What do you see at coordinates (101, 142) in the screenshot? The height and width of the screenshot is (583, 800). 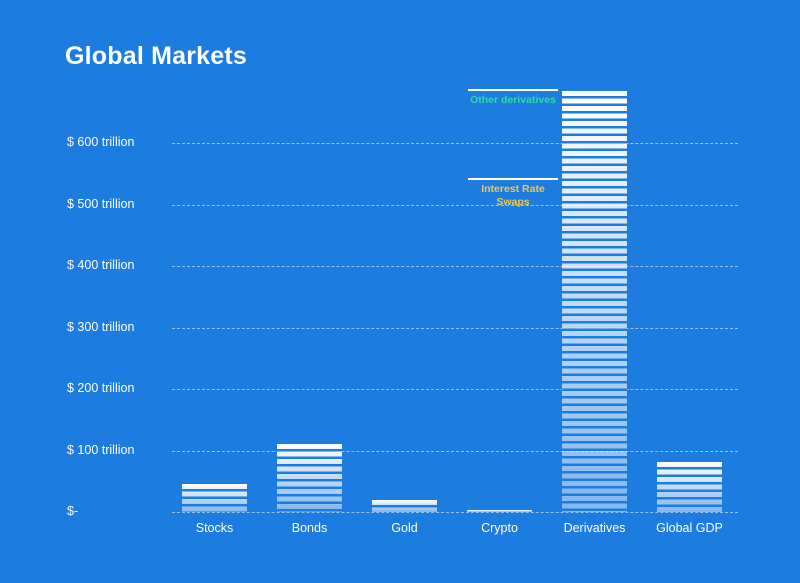 I see `ytick-label-600: $ 600 trillion` at bounding box center [101, 142].